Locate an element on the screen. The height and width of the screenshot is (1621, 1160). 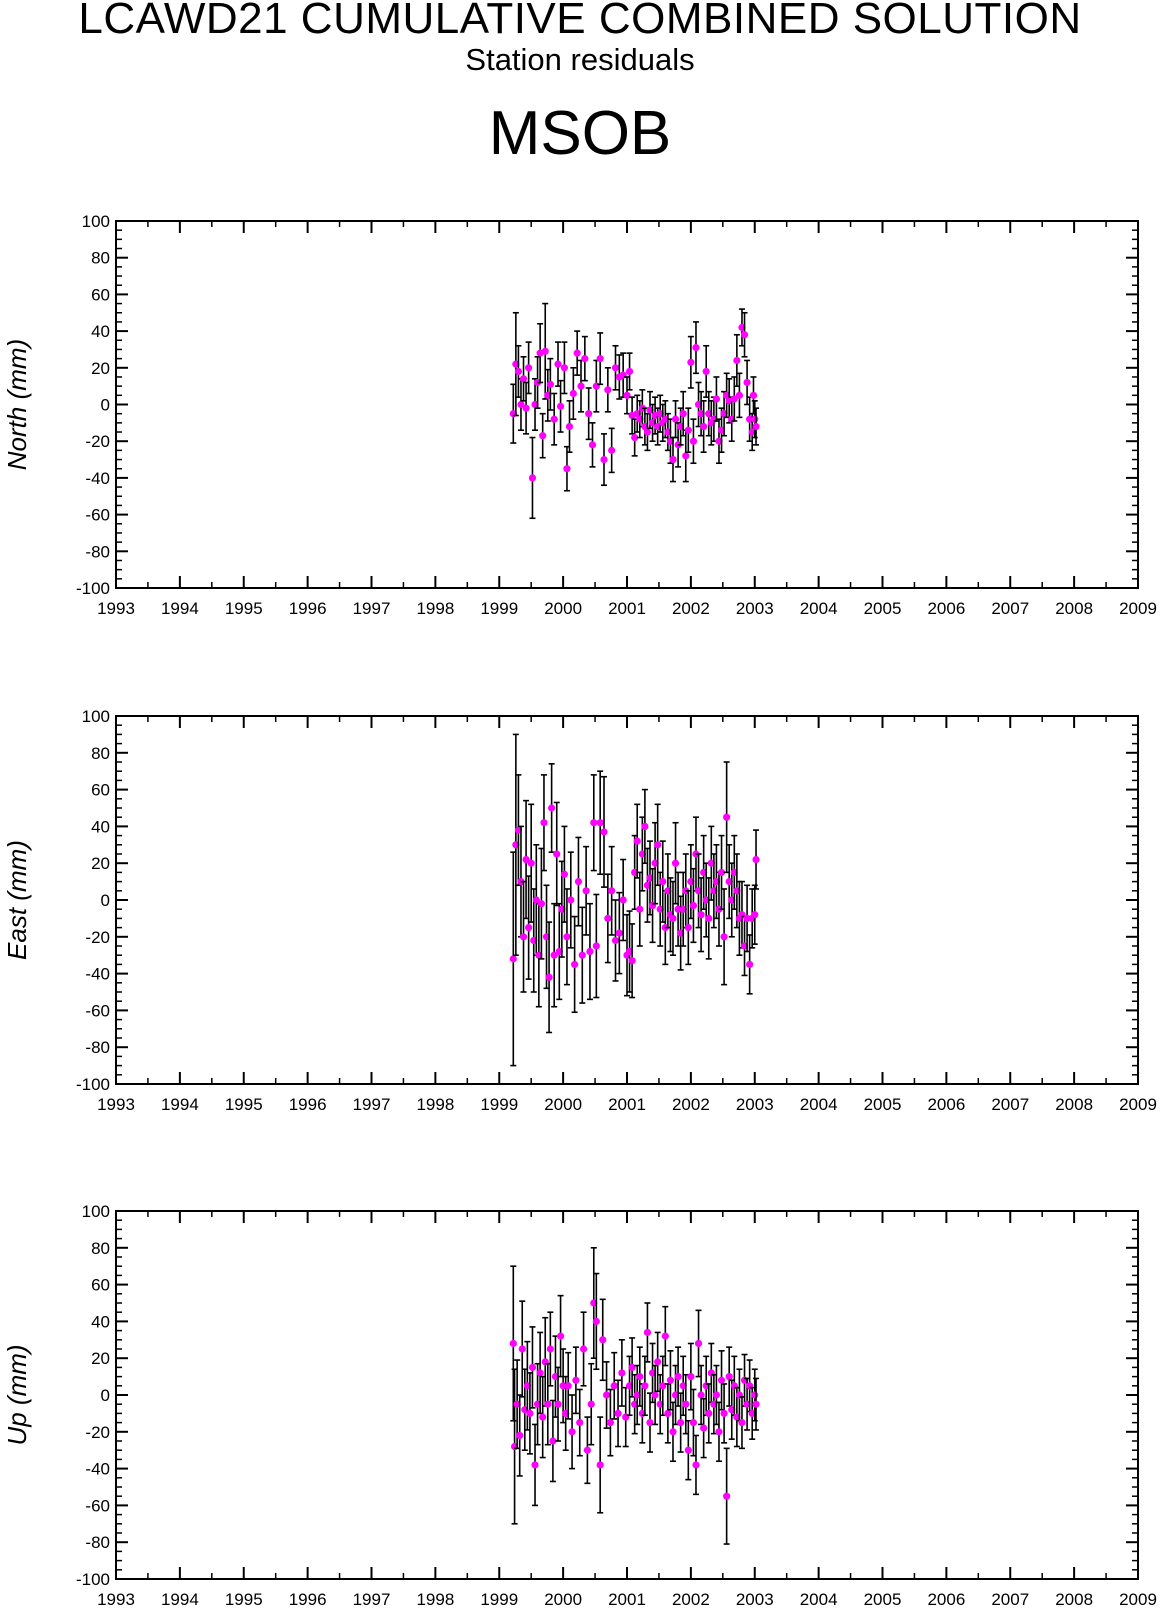
x-tick-label: 1997 is located at coordinates (372, 608).